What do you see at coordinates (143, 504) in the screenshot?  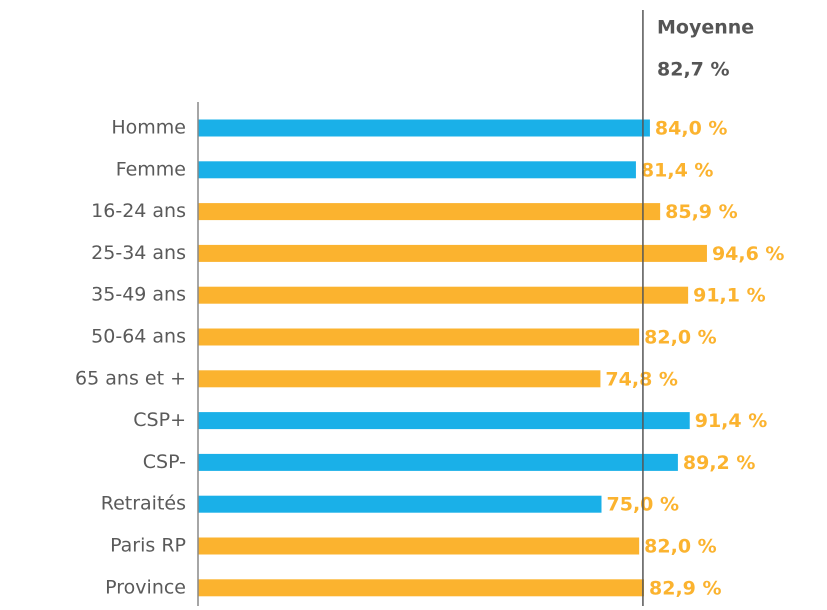 I see `category-label: Retraités` at bounding box center [143, 504].